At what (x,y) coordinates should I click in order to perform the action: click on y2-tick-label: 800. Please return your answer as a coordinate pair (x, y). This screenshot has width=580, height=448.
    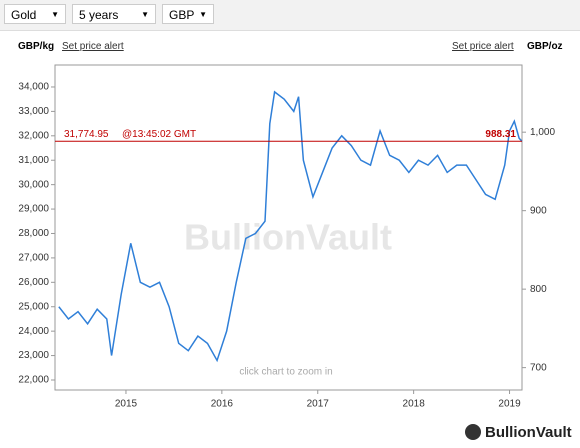
    Looking at the image, I should click on (538, 289).